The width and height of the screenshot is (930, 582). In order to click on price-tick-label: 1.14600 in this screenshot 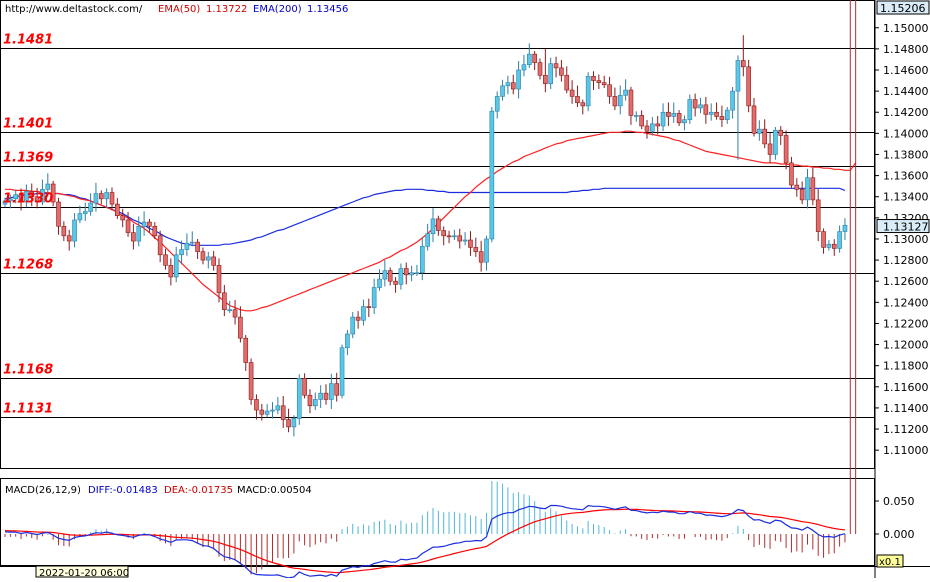, I will do `click(906, 70)`.